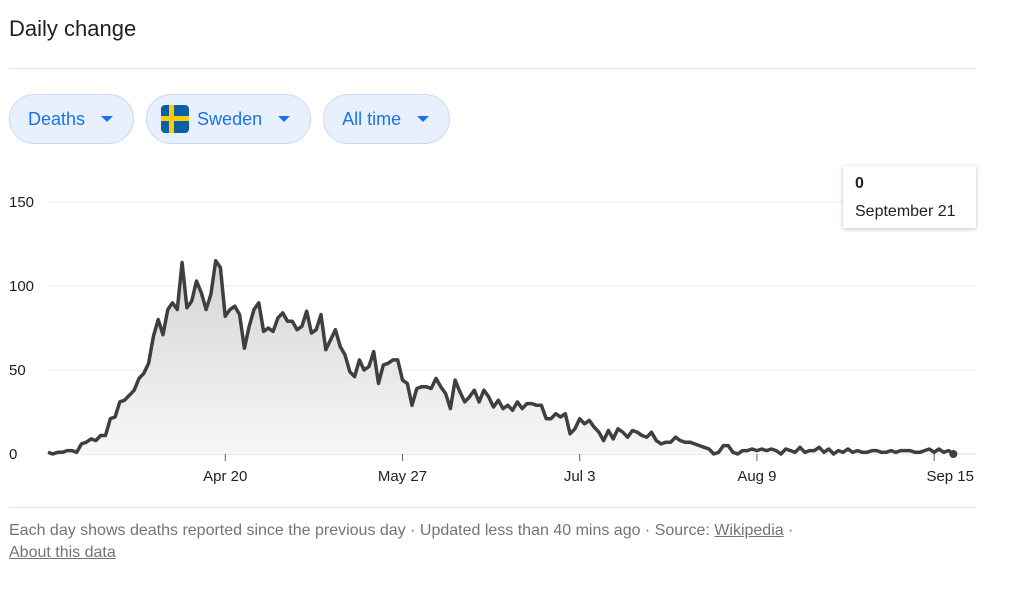  What do you see at coordinates (225, 476) in the screenshot?
I see `x-tick-label: Apr 20` at bounding box center [225, 476].